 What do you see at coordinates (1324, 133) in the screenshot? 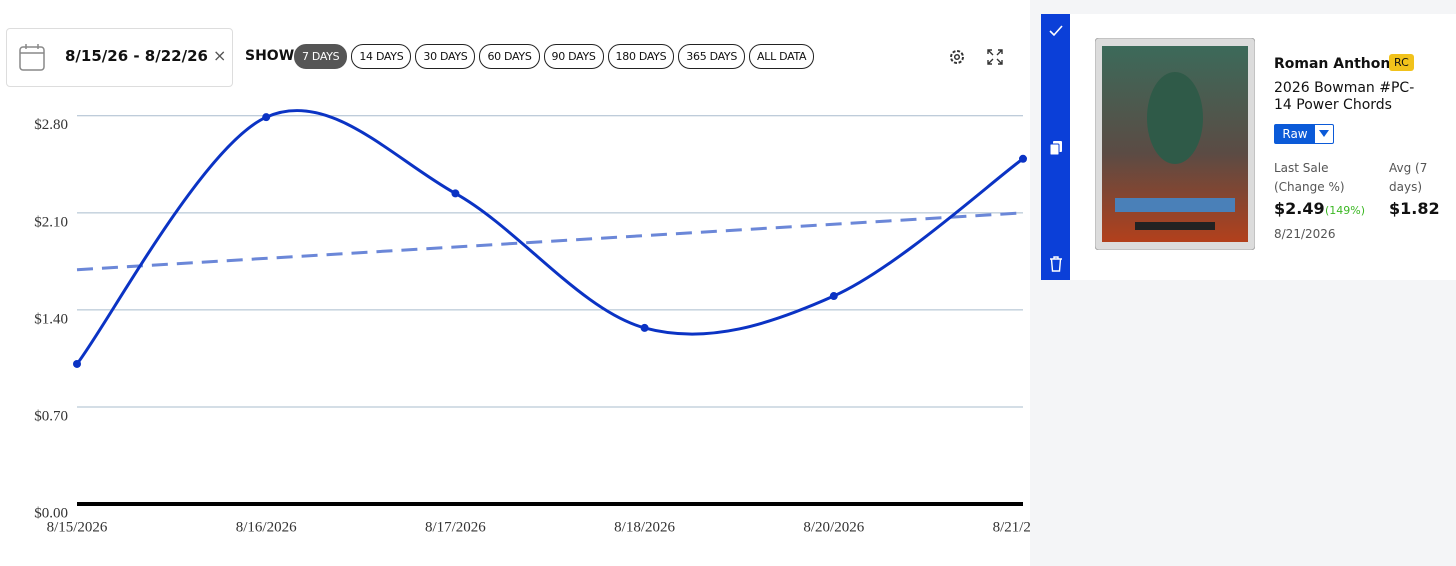
I see `dropdown-arrow` at bounding box center [1324, 133].